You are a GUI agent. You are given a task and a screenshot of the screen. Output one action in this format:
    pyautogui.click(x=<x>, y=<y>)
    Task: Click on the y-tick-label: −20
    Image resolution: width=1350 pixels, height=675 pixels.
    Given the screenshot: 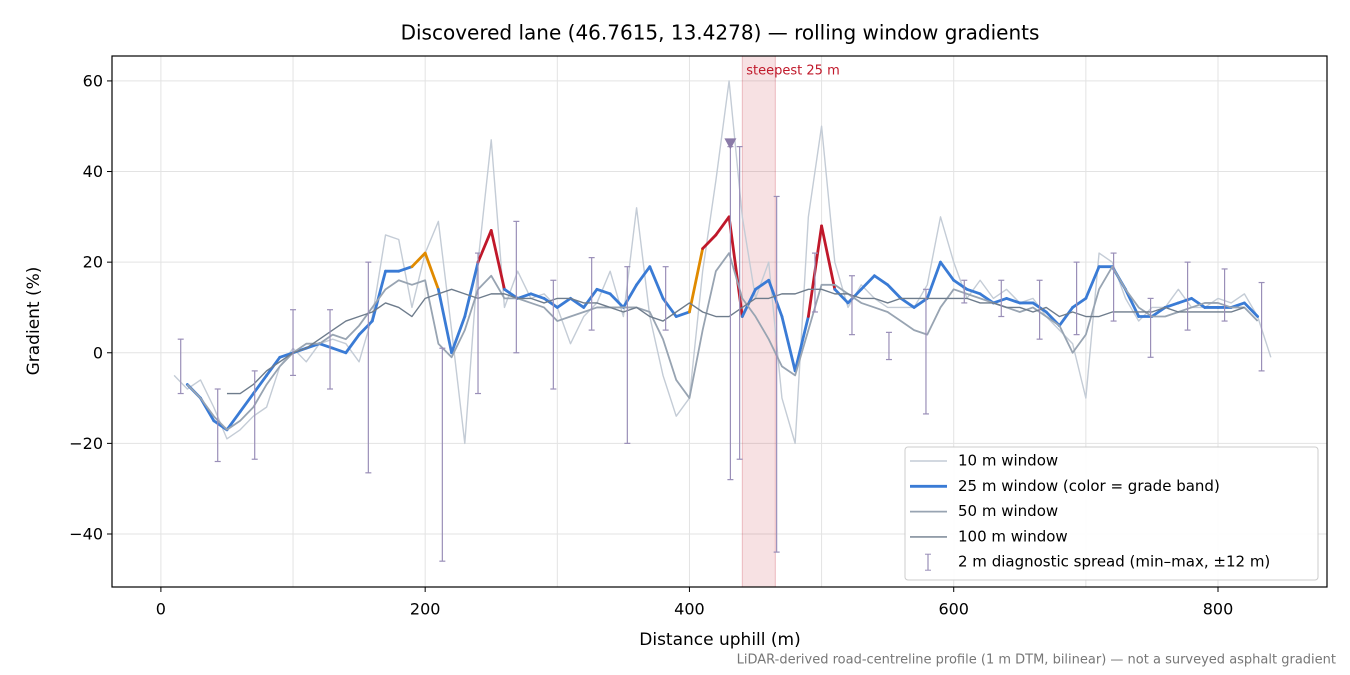 What is the action you would take?
    pyautogui.click(x=86, y=443)
    